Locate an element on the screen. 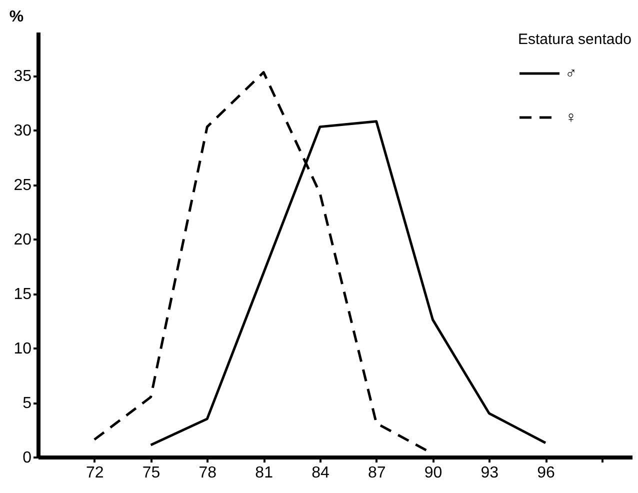 Image resolution: width=638 pixels, height=493 pixels. legend-title: Estatura sentado is located at coordinates (575, 39).